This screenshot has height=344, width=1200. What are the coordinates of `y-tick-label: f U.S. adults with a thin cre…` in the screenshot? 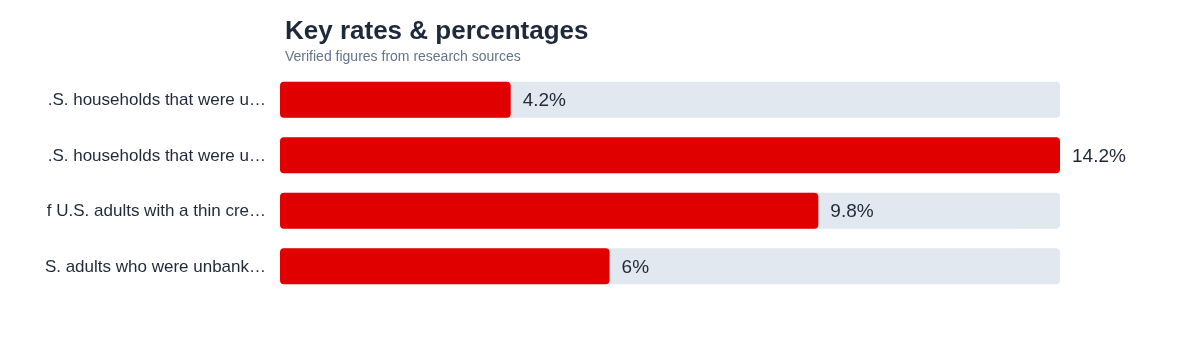 It's located at (156, 211).